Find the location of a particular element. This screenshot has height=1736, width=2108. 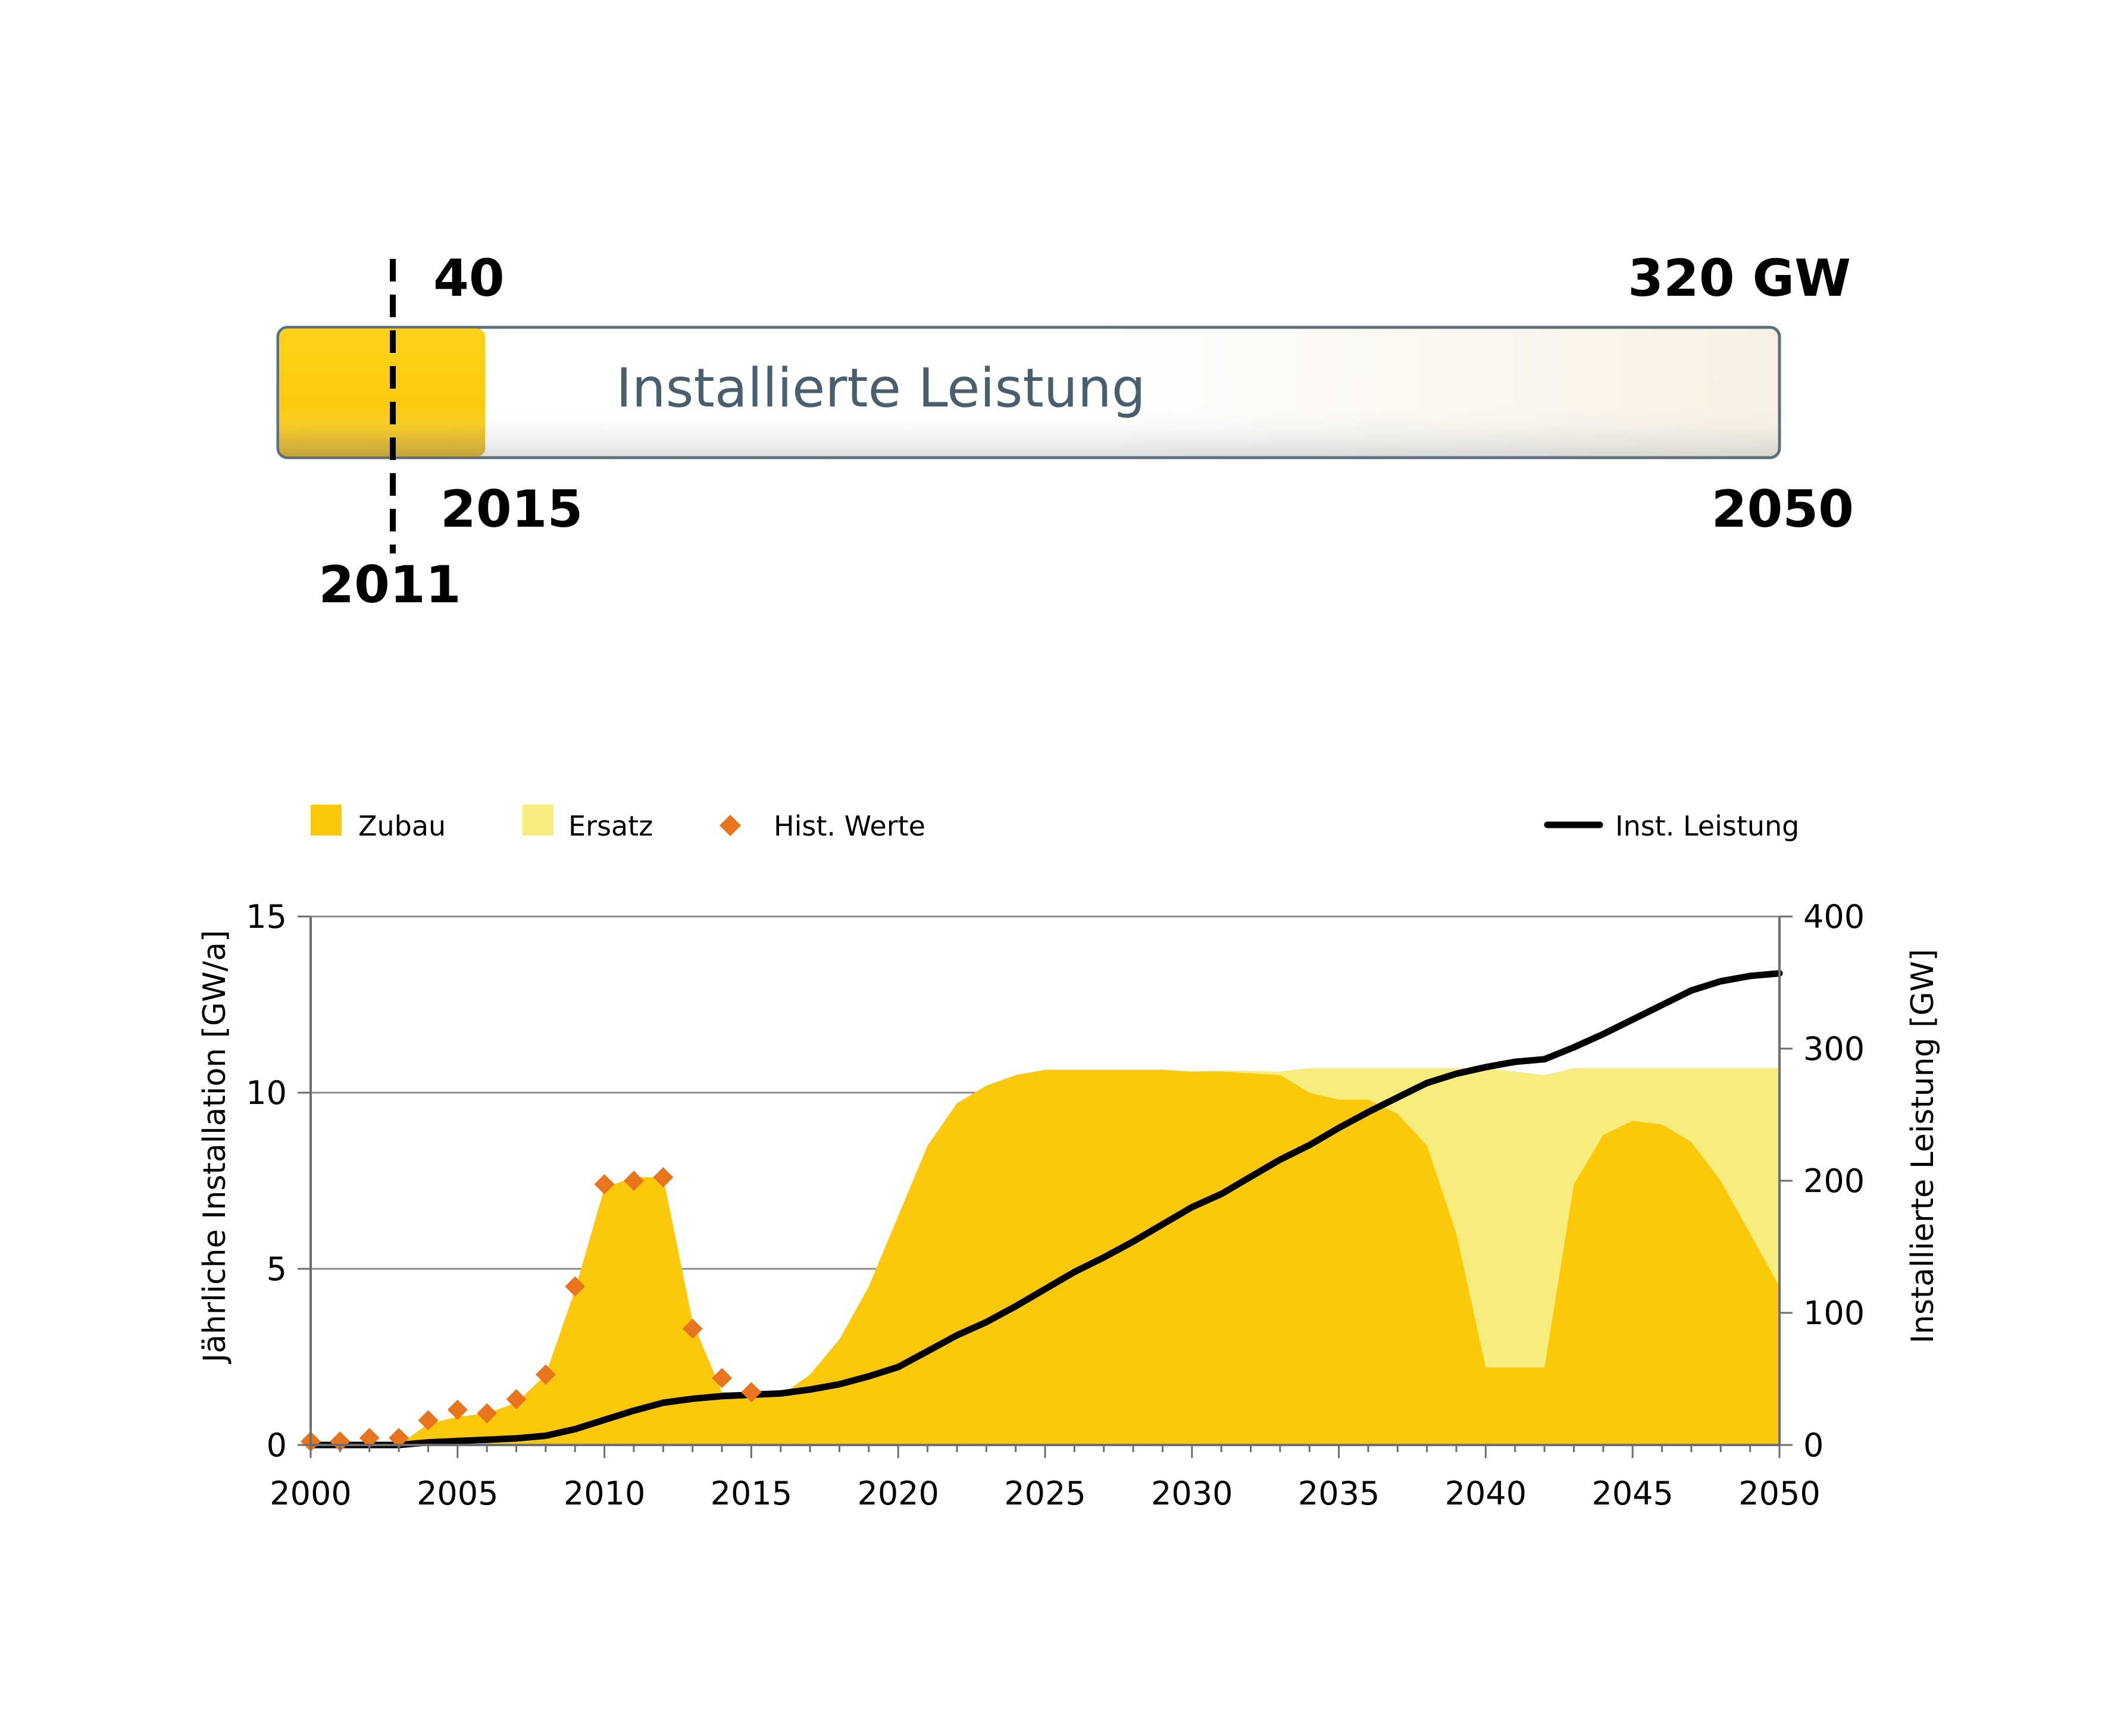

header-end-year: 2050 is located at coordinates (1783, 509).